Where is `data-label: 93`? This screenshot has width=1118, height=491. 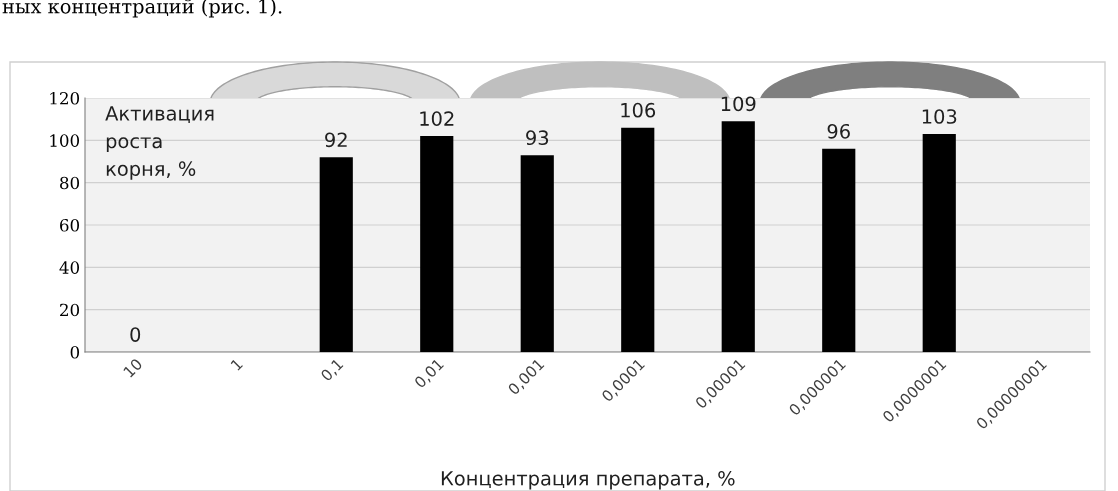
data-label: 93 is located at coordinates (537, 138).